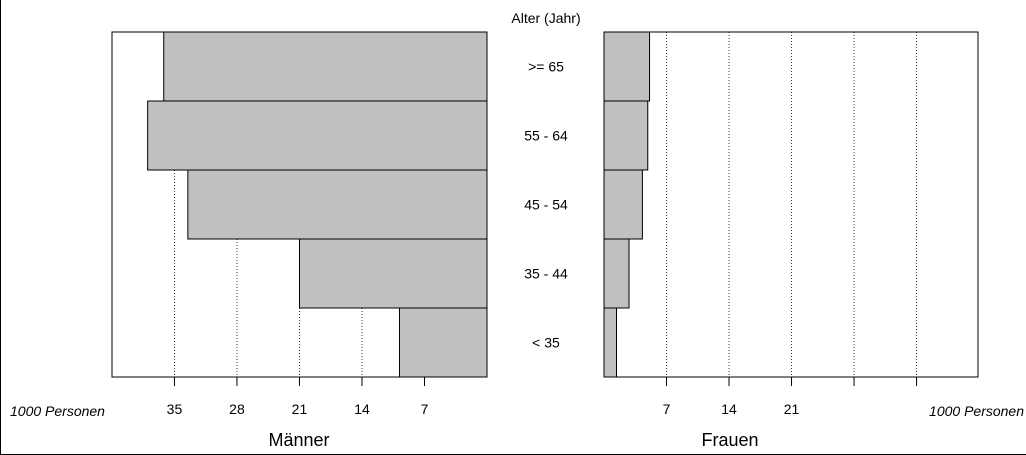 This screenshot has height=455, width=1026. What do you see at coordinates (546, 205) in the screenshot?
I see `age-category-label: 45 - 54` at bounding box center [546, 205].